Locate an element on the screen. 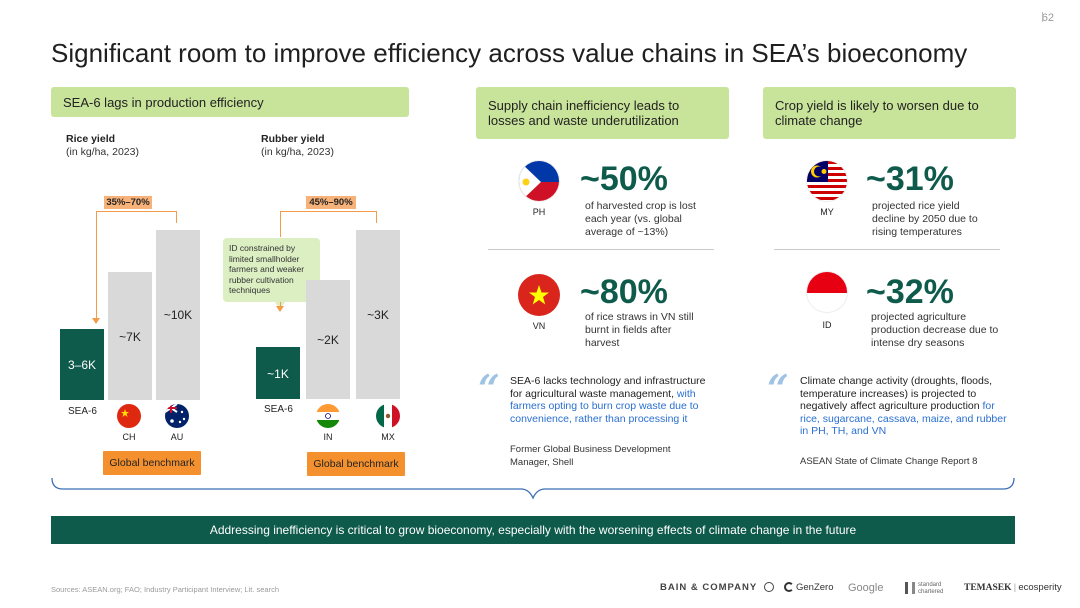 This screenshot has width=1080, height=608. genzero-logo-text: GenZero is located at coordinates (815, 587).